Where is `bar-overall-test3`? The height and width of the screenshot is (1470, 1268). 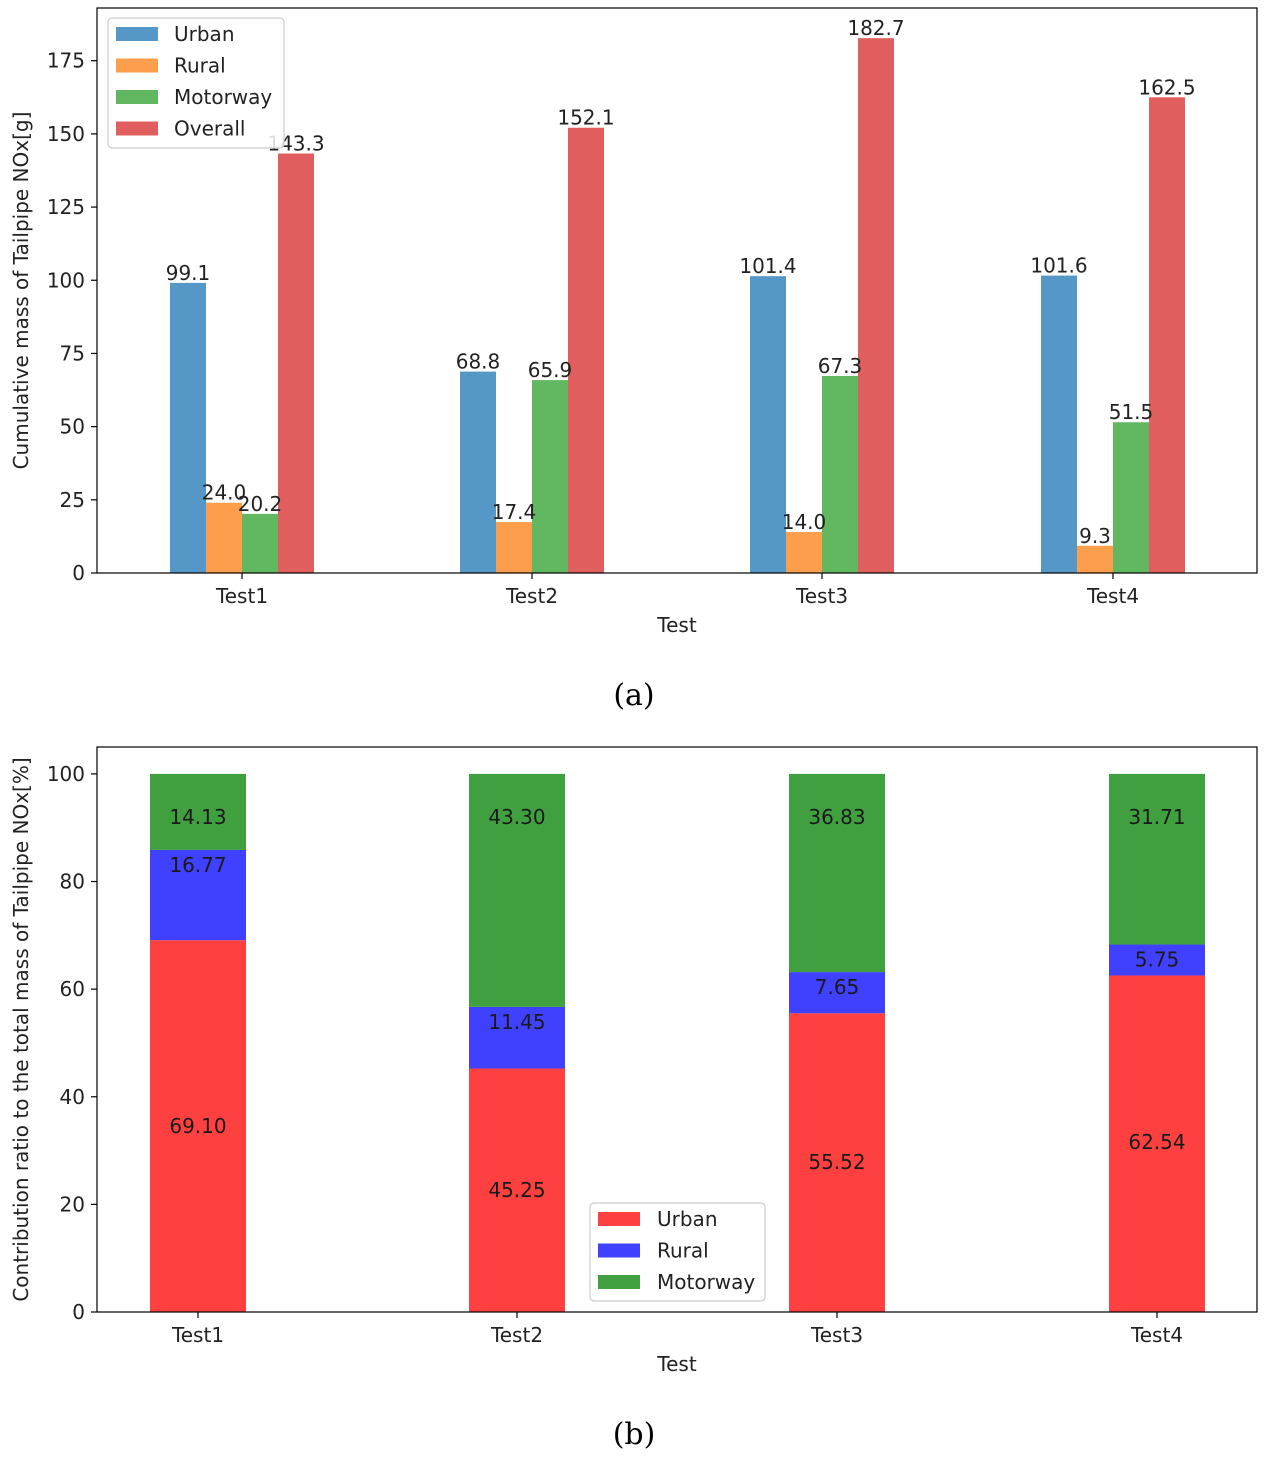 bar-overall-test3 is located at coordinates (876, 306).